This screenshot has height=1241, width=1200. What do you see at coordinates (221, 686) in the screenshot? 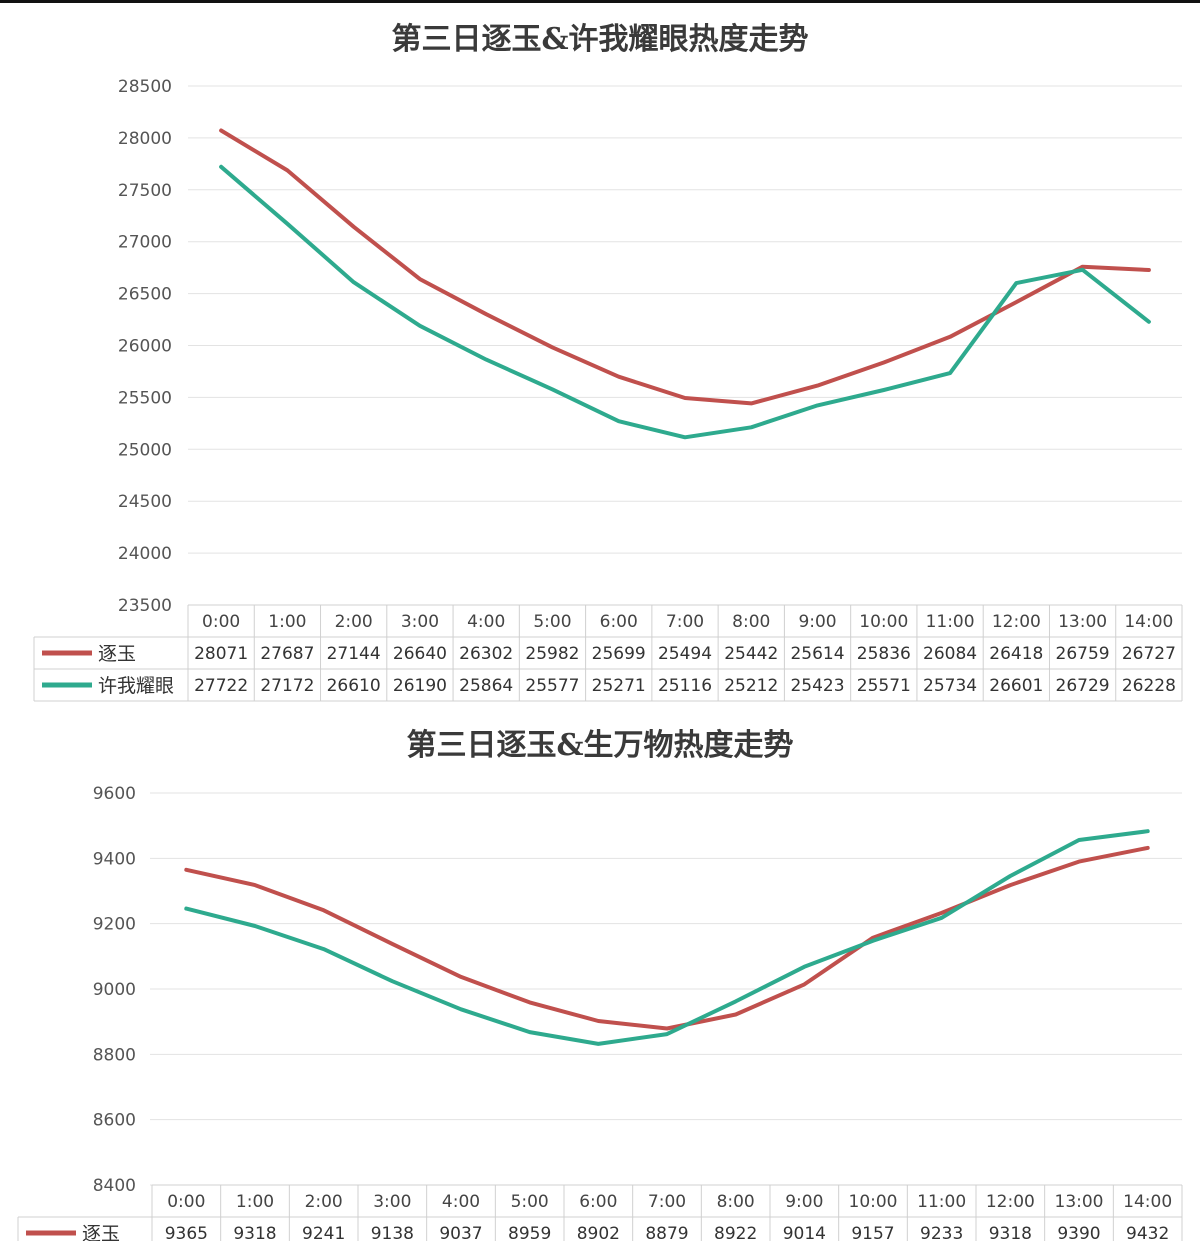
I see `data-label: 27722` at bounding box center [221, 686].